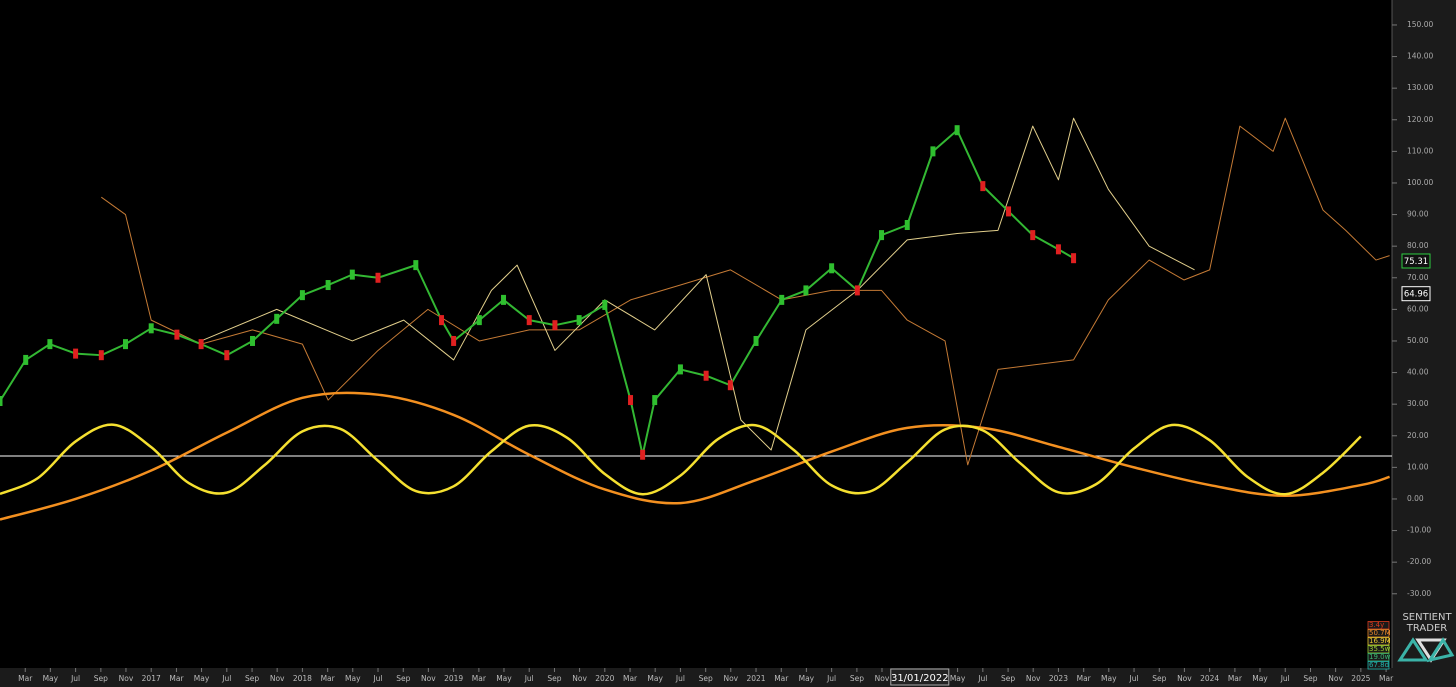 This screenshot has width=1456, height=687. What do you see at coordinates (1418, 466) in the screenshot?
I see `y-tick-label: 10.00` at bounding box center [1418, 466].